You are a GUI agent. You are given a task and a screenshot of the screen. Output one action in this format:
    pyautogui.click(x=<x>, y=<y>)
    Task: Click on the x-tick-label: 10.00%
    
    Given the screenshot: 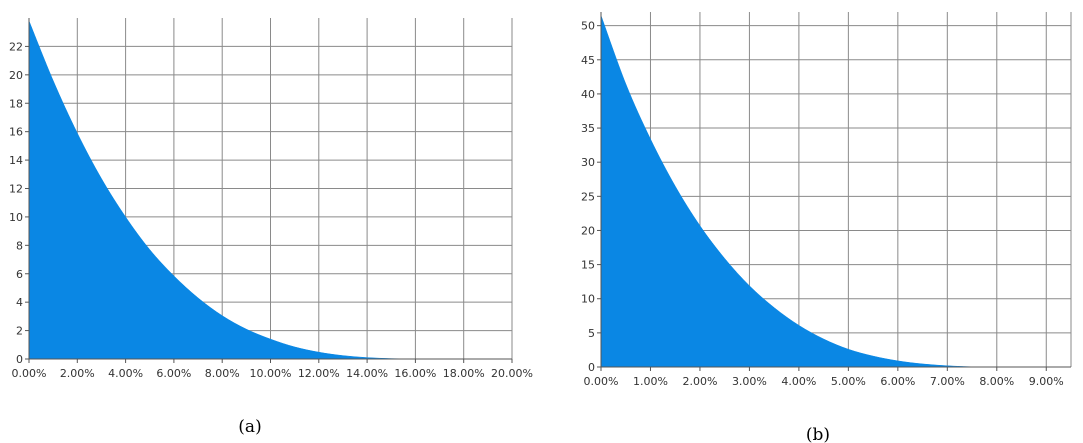 What is the action you would take?
    pyautogui.click(x=271, y=373)
    